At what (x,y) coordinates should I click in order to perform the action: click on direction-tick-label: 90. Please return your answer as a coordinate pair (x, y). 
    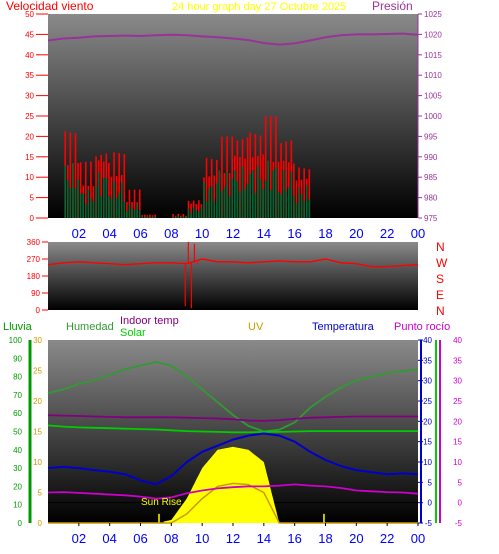
    Looking at the image, I should click on (35, 293).